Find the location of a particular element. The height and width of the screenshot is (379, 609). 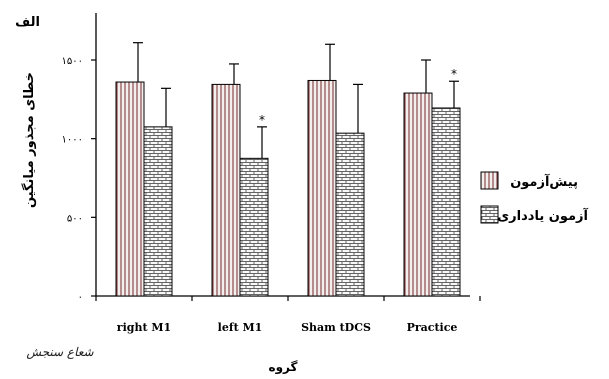

legend-label-retention: آزمون یادداری is located at coordinates (542, 215).